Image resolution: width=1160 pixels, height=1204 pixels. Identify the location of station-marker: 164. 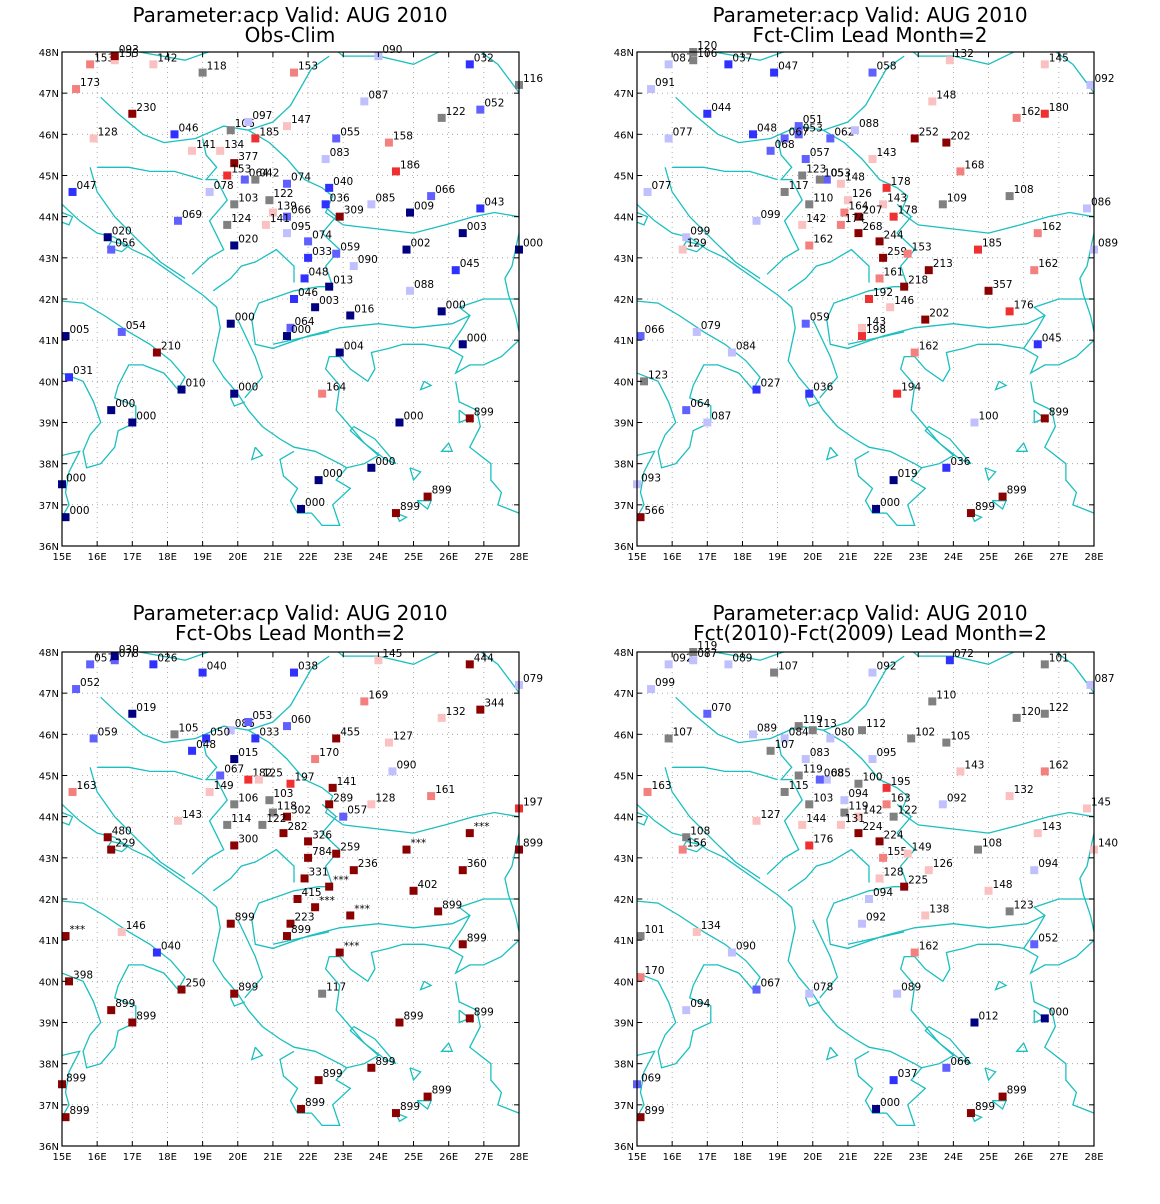
(332, 390).